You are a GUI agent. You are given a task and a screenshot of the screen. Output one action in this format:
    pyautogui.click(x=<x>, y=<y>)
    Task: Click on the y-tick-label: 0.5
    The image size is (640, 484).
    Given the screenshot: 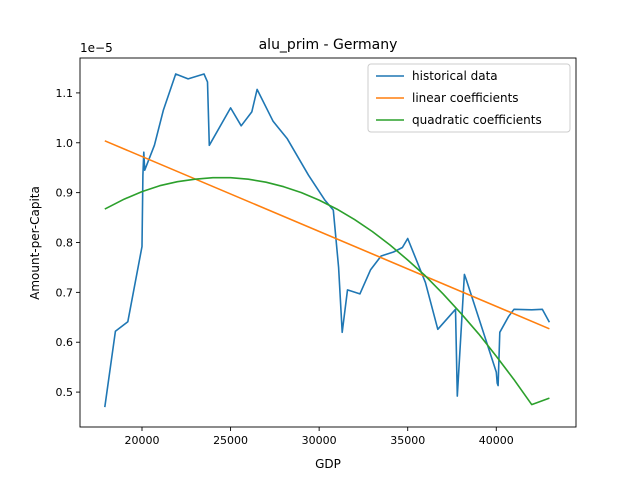 What is the action you would take?
    pyautogui.click(x=65, y=392)
    